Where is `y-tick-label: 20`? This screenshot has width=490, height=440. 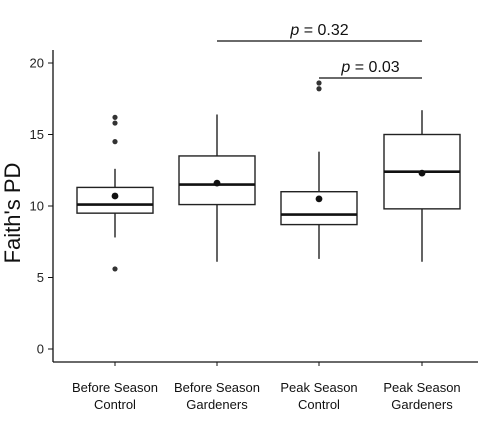 y-tick-label: 20 is located at coordinates (37, 63).